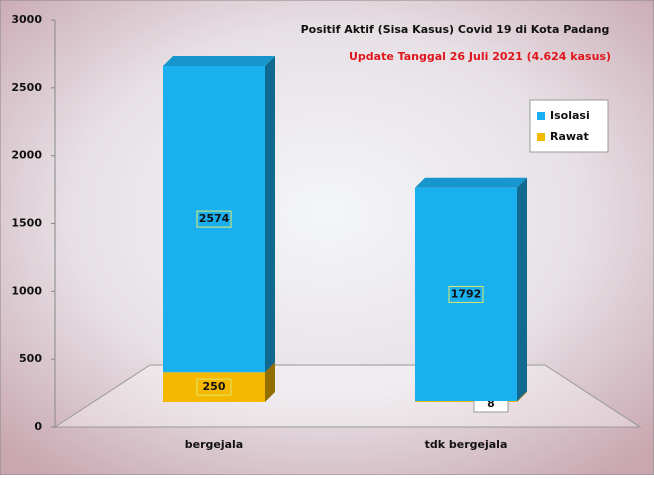 This screenshot has width=654, height=479. I want to click on legend-label: Isolasi, so click(570, 115).